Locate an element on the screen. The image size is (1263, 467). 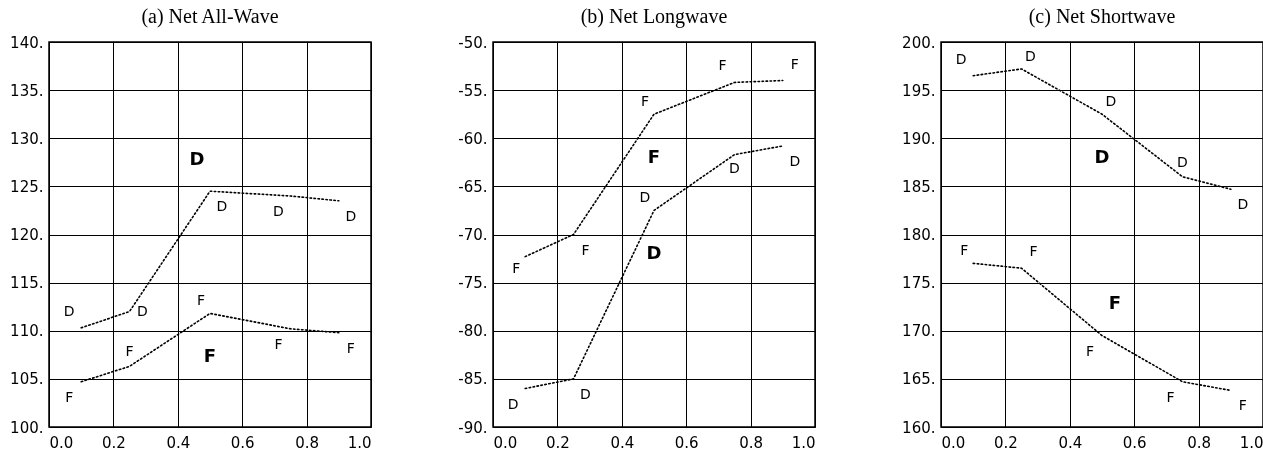
y-tick-label: 190. is located at coordinates (919, 138).